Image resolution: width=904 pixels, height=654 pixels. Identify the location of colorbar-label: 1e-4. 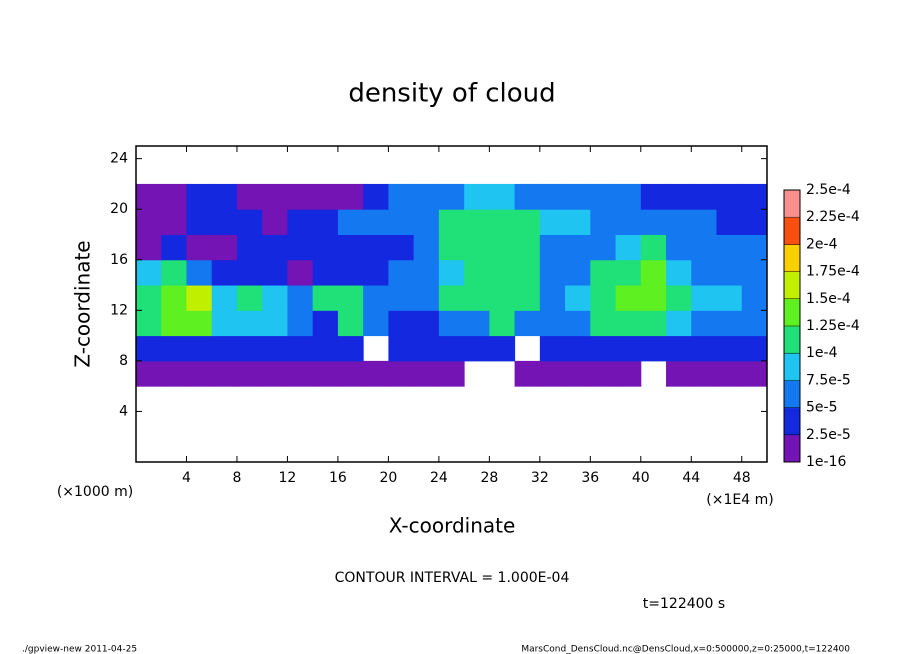
(822, 353).